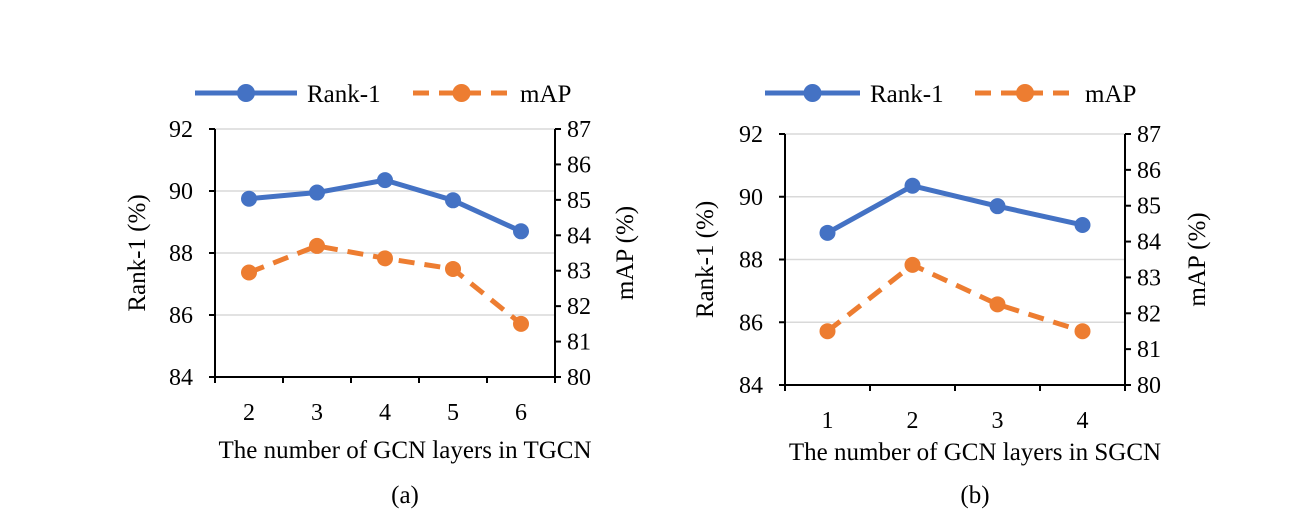  I want to click on subfigure-caption: (b), so click(974, 495).